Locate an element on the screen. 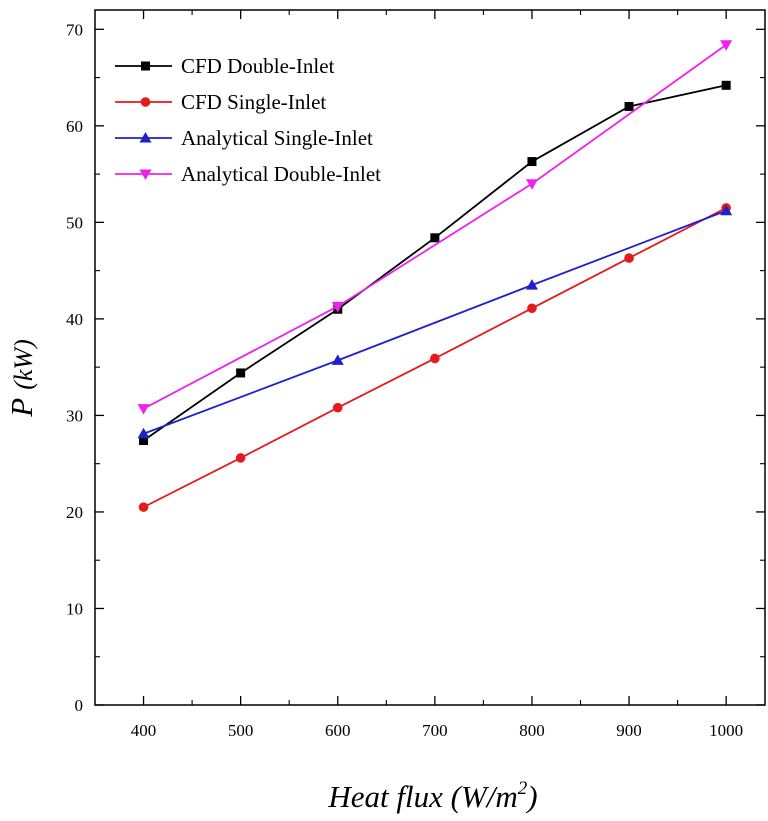  x-tick-label: 1000 is located at coordinates (726, 730).